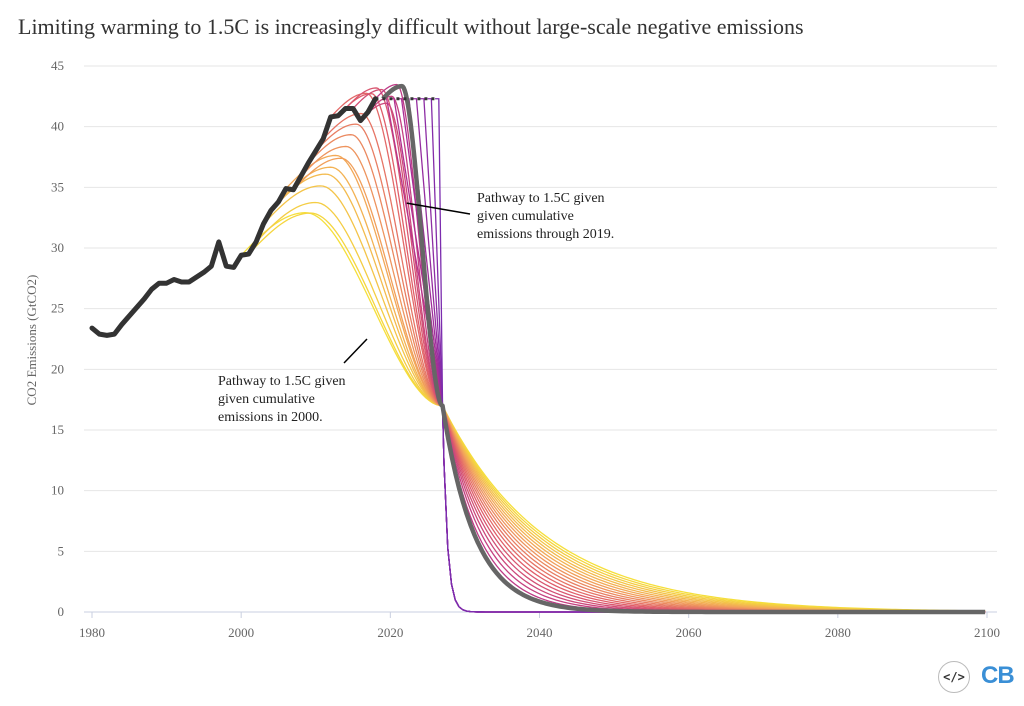 This screenshot has width=1024, height=706. Describe the element at coordinates (57, 308) in the screenshot. I see `y-tick-25: 25` at that location.